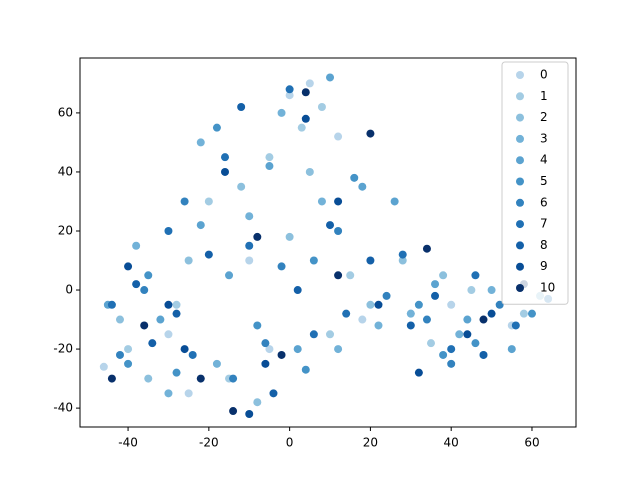 Image resolution: width=640 pixels, height=480 pixels. What do you see at coordinates (544, 245) in the screenshot?
I see `legend-label: 8` at bounding box center [544, 245].